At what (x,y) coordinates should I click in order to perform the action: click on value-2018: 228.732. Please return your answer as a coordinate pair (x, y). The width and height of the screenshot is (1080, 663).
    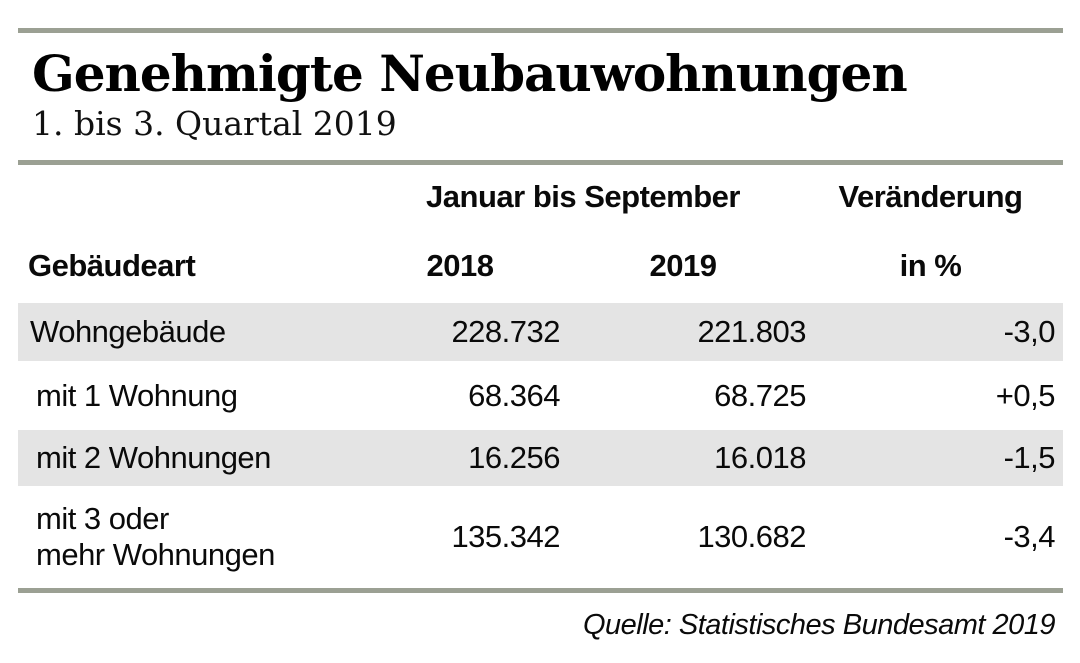
    Looking at the image, I should click on (505, 331).